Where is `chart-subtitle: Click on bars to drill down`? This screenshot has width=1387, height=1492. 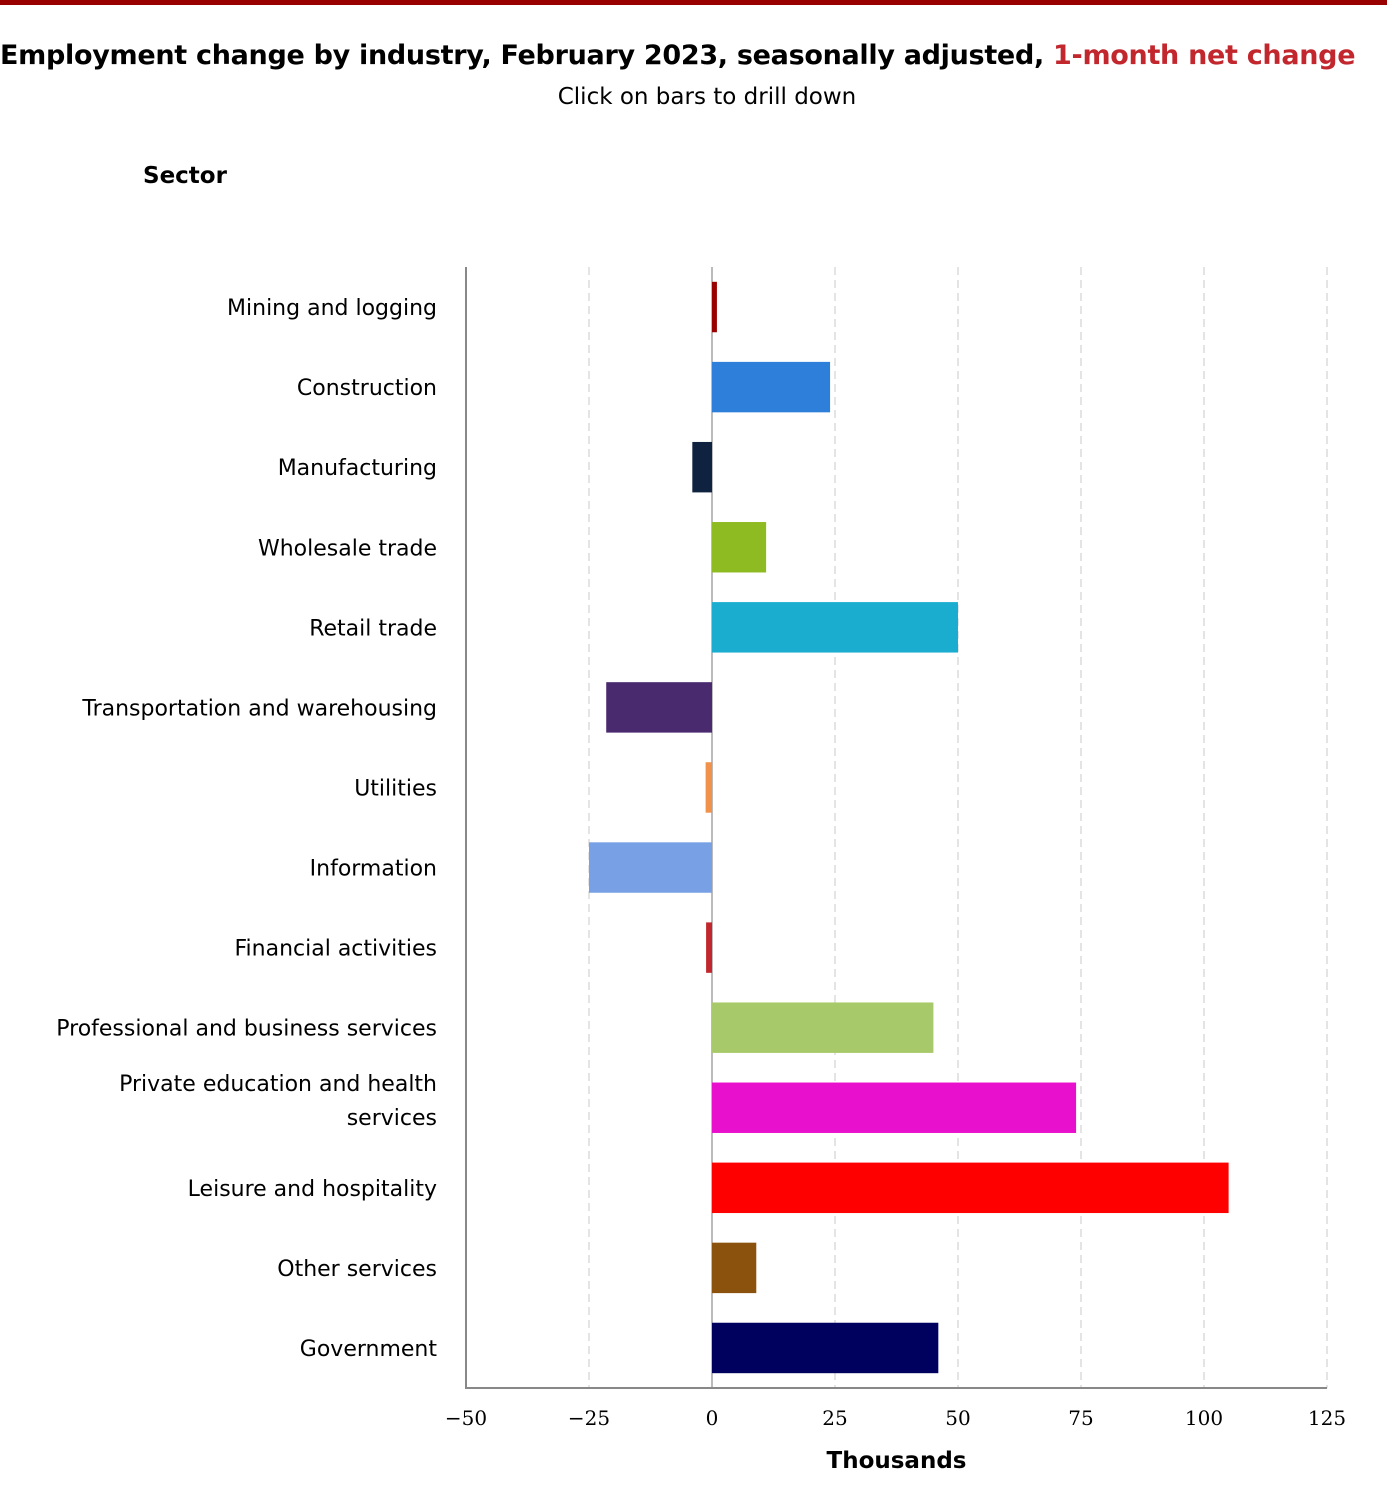 chart-subtitle: Click on bars to drill down is located at coordinates (707, 97).